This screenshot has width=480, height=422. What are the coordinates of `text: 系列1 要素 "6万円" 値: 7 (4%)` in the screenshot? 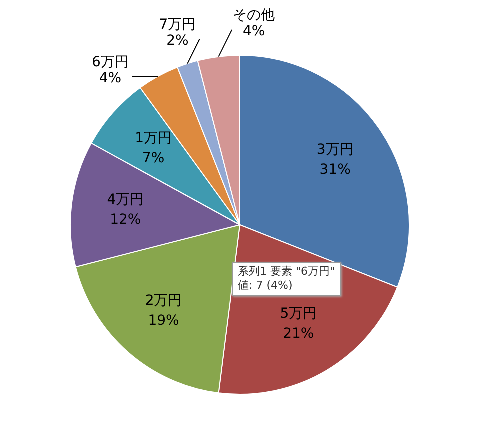 It's located at (287, 279).